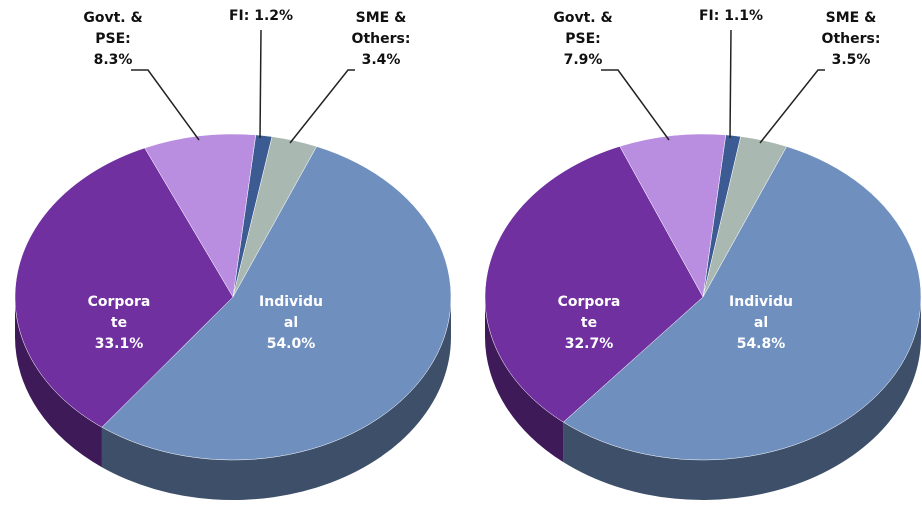 The height and width of the screenshot is (505, 922). I want to click on slice-label: Individual 54.8%, so click(761, 323).